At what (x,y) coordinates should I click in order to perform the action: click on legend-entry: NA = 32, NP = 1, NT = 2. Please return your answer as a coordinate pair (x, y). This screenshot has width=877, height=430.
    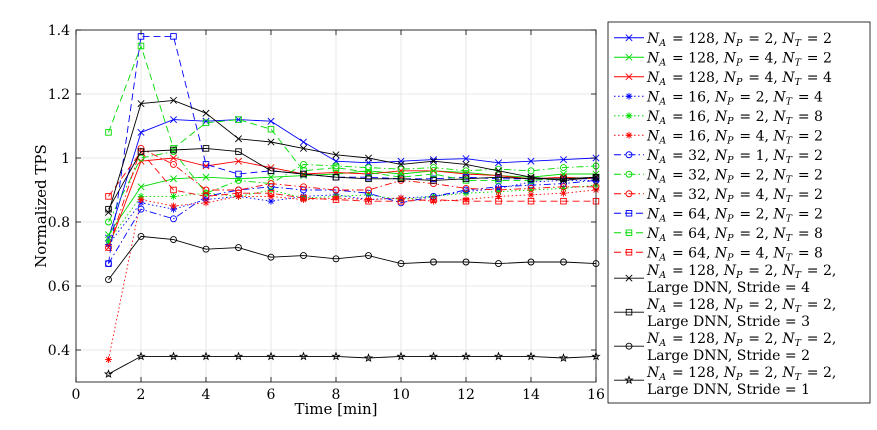
    Looking at the image, I should click on (718, 157).